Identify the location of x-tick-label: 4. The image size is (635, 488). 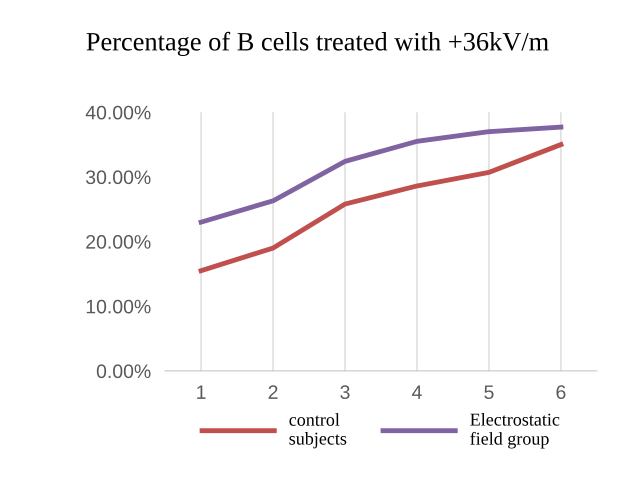
(417, 392).